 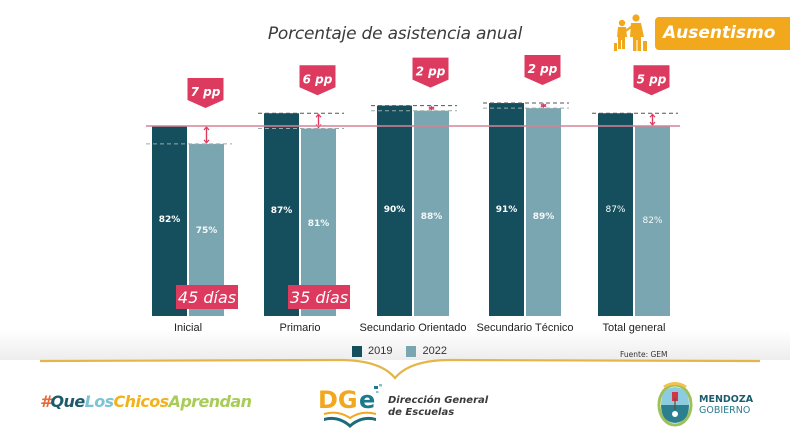 I want to click on footer-shade, so click(x=395, y=345).